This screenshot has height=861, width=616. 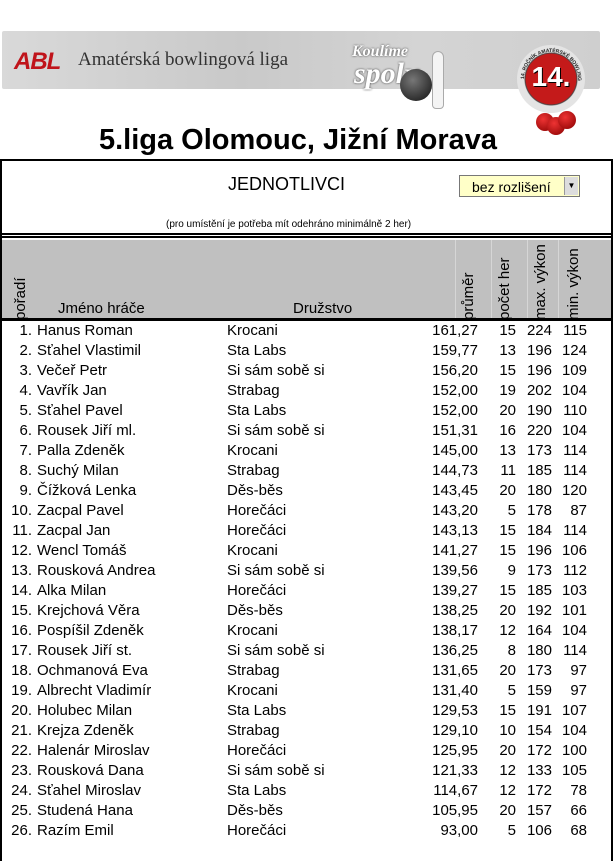 I want to click on cell-player-name: Vavřík Jan, so click(x=72, y=390).